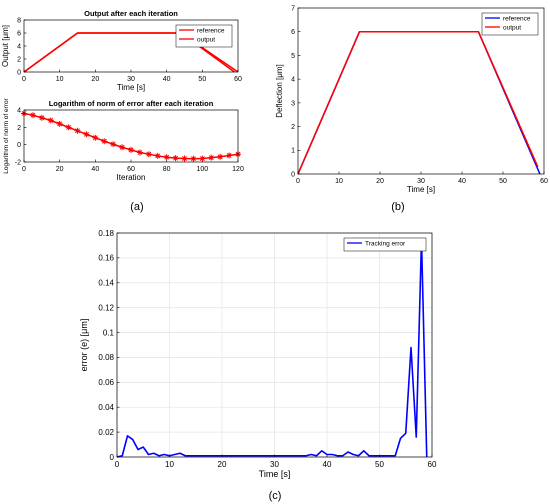  Describe the element at coordinates (397, 207) in the screenshot. I see `panel-label-b: (b)` at that location.